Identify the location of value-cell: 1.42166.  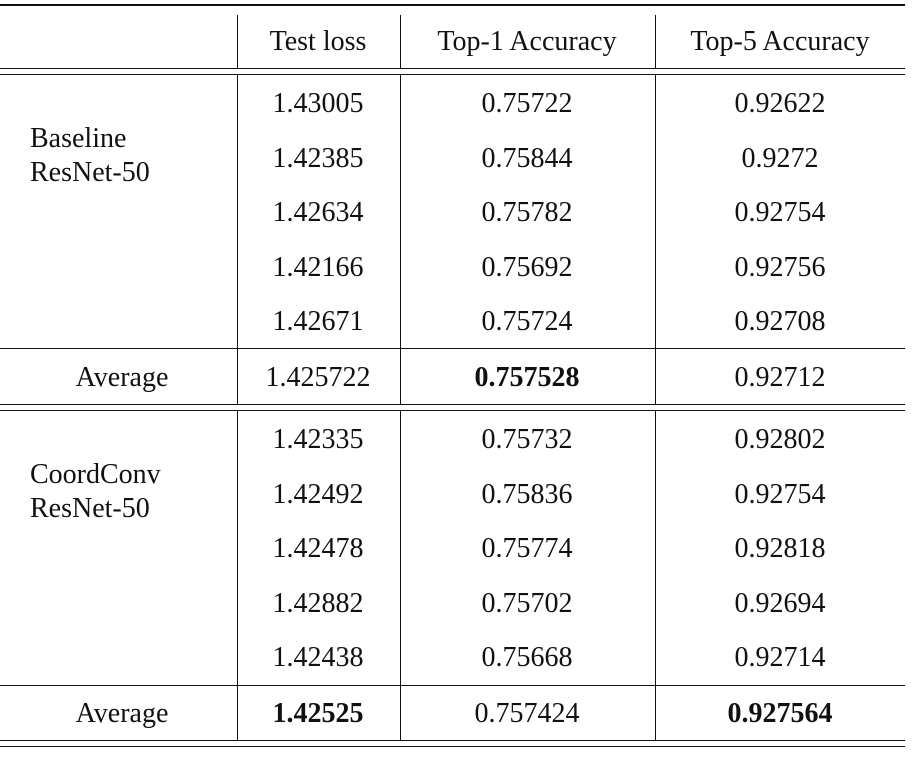
(318, 267).